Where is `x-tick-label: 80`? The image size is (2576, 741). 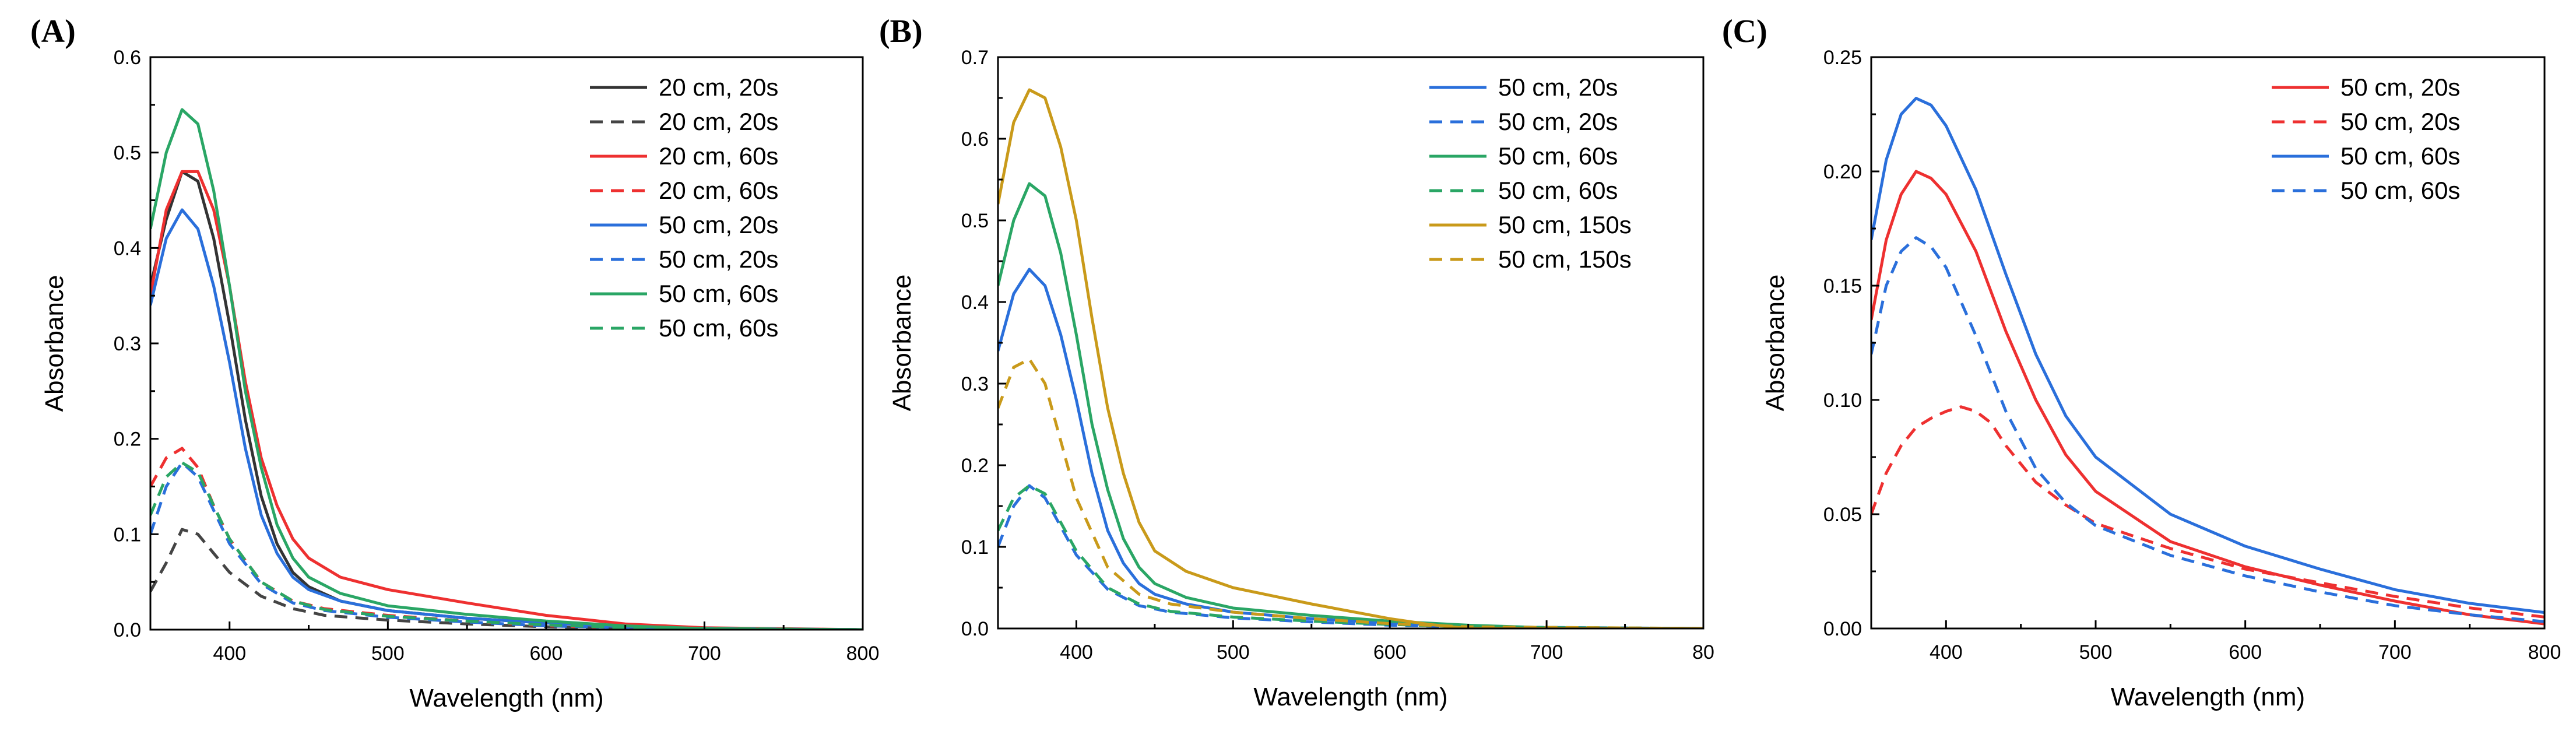
x-tick-label: 80 is located at coordinates (1703, 652).